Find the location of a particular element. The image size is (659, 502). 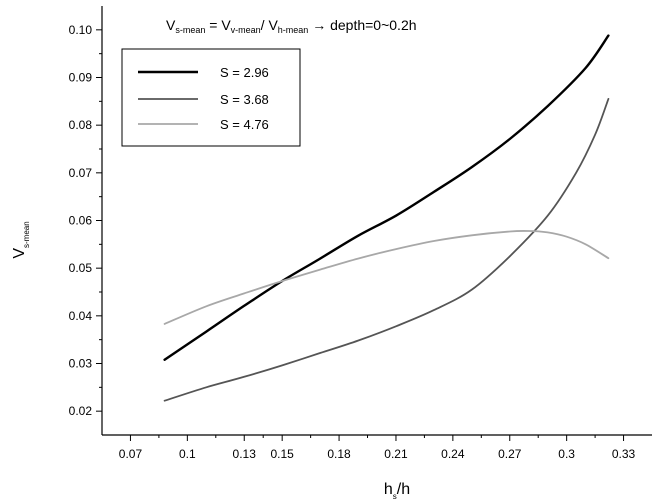

annotation-eq: = V is located at coordinates (218, 25).